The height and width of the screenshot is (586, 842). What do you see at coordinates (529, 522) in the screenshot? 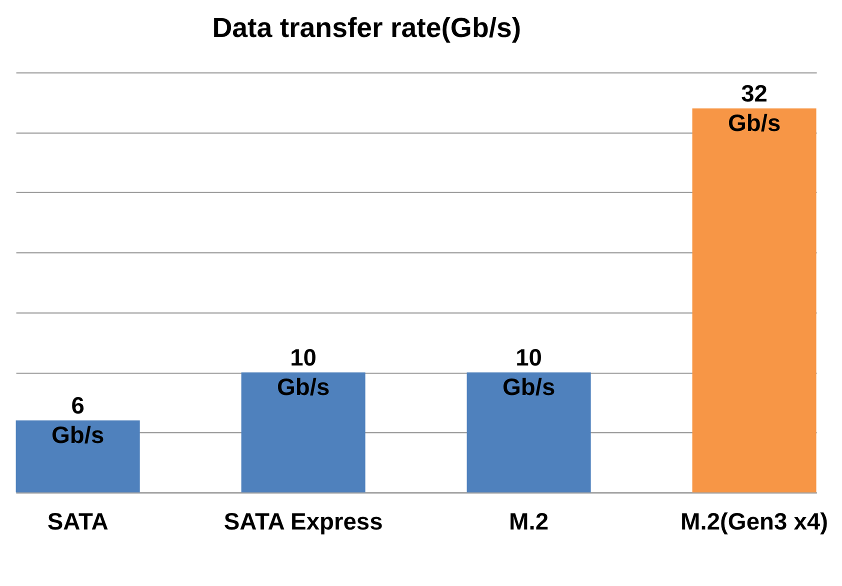
I see `x-tick-label: M.2` at bounding box center [529, 522].